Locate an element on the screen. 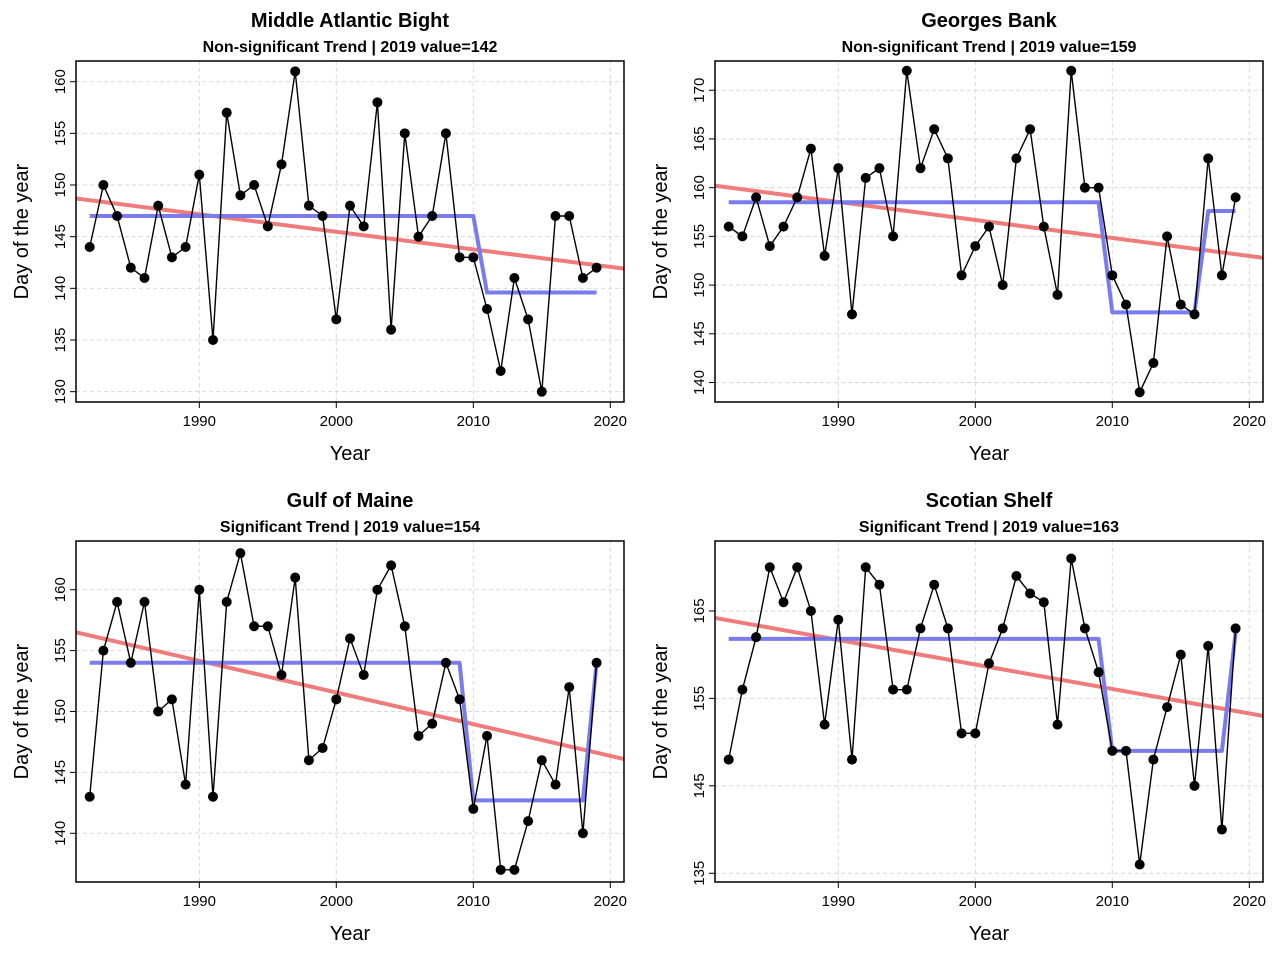 This screenshot has height=959, width=1279. x-tick-label: 2020 is located at coordinates (1249, 421).